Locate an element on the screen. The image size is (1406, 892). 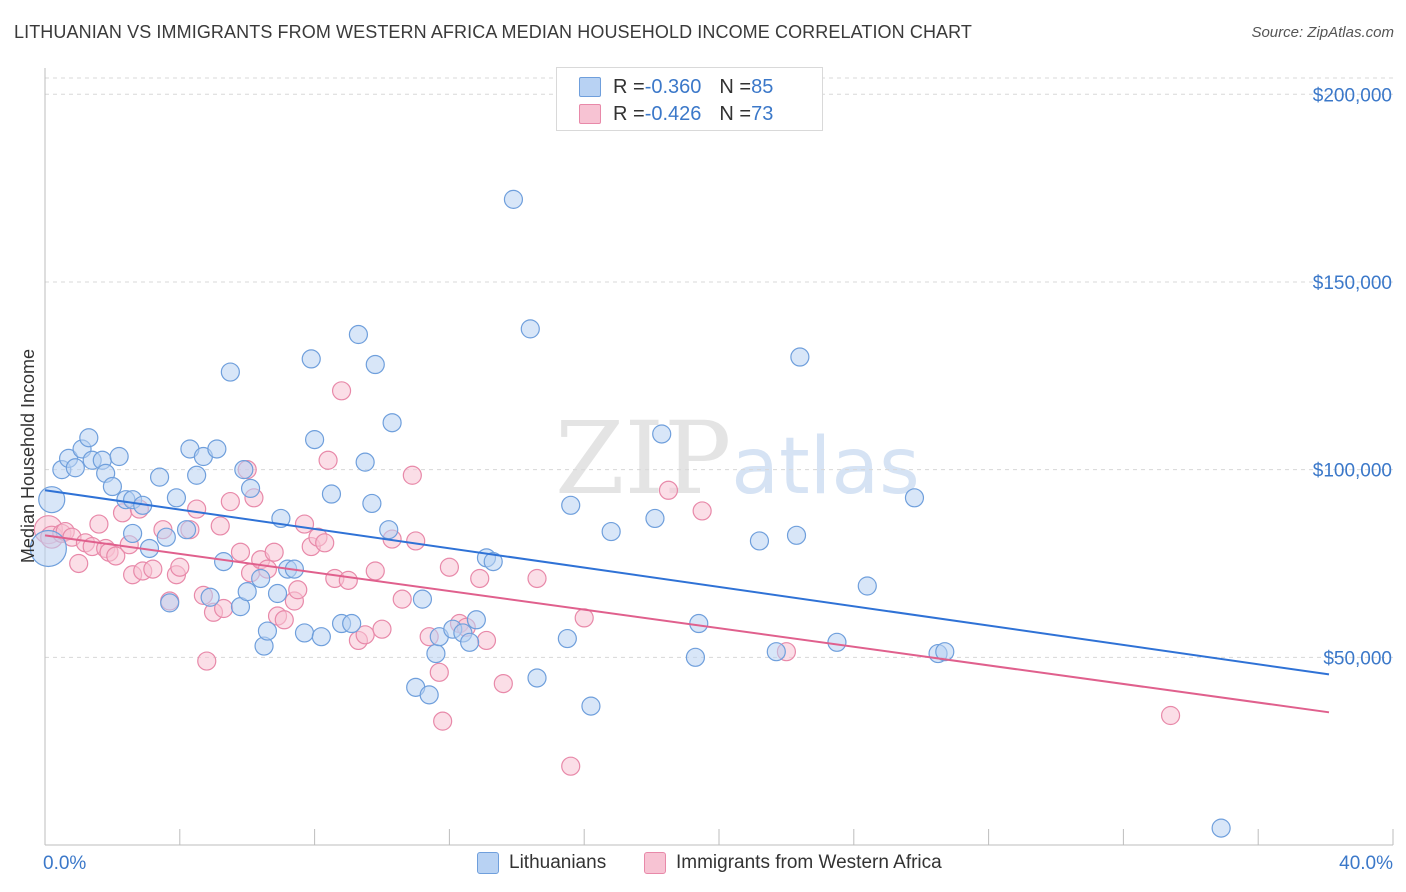
legend-item-lithuanians: Lithuanians is located at coordinates (541, 863).